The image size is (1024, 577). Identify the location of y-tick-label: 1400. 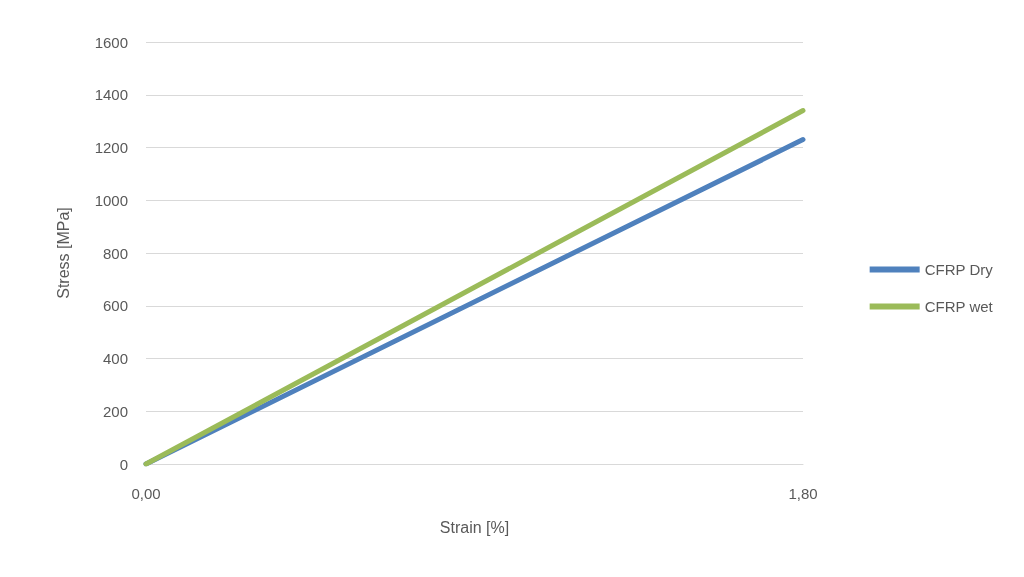
(111, 95).